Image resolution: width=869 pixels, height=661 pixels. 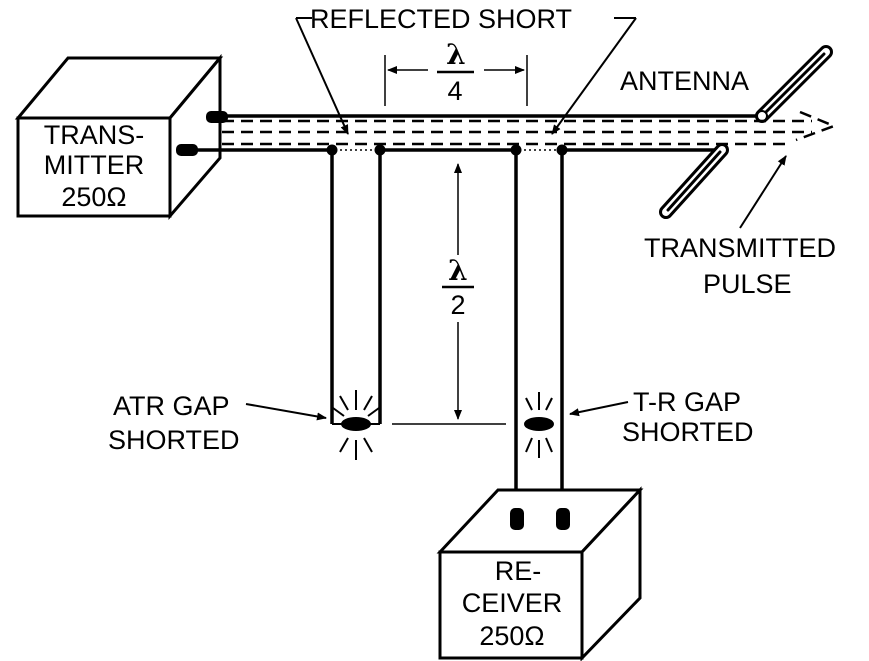 What do you see at coordinates (454, 91) in the screenshot?
I see `quarter-wave-denominator: 4` at bounding box center [454, 91].